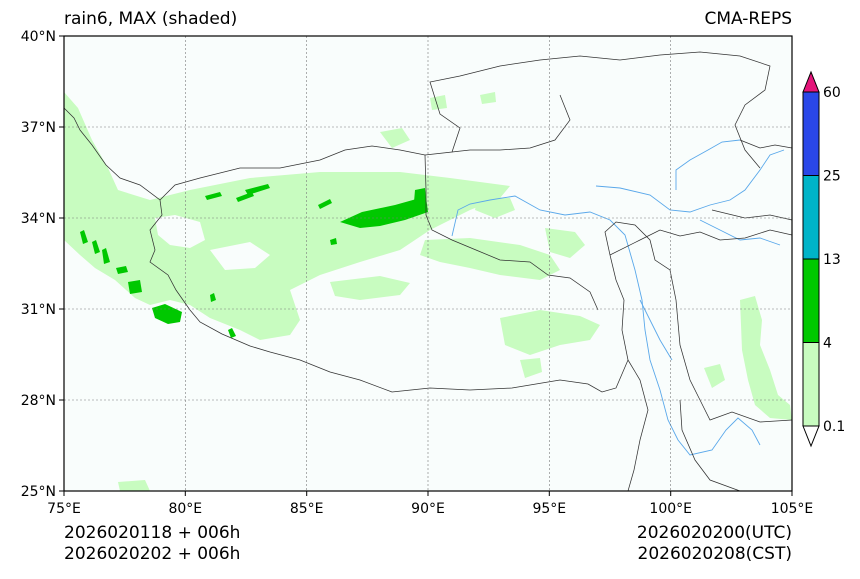  What do you see at coordinates (38, 128) in the screenshot?
I see `lat-tick-label: 37°N` at bounding box center [38, 128].